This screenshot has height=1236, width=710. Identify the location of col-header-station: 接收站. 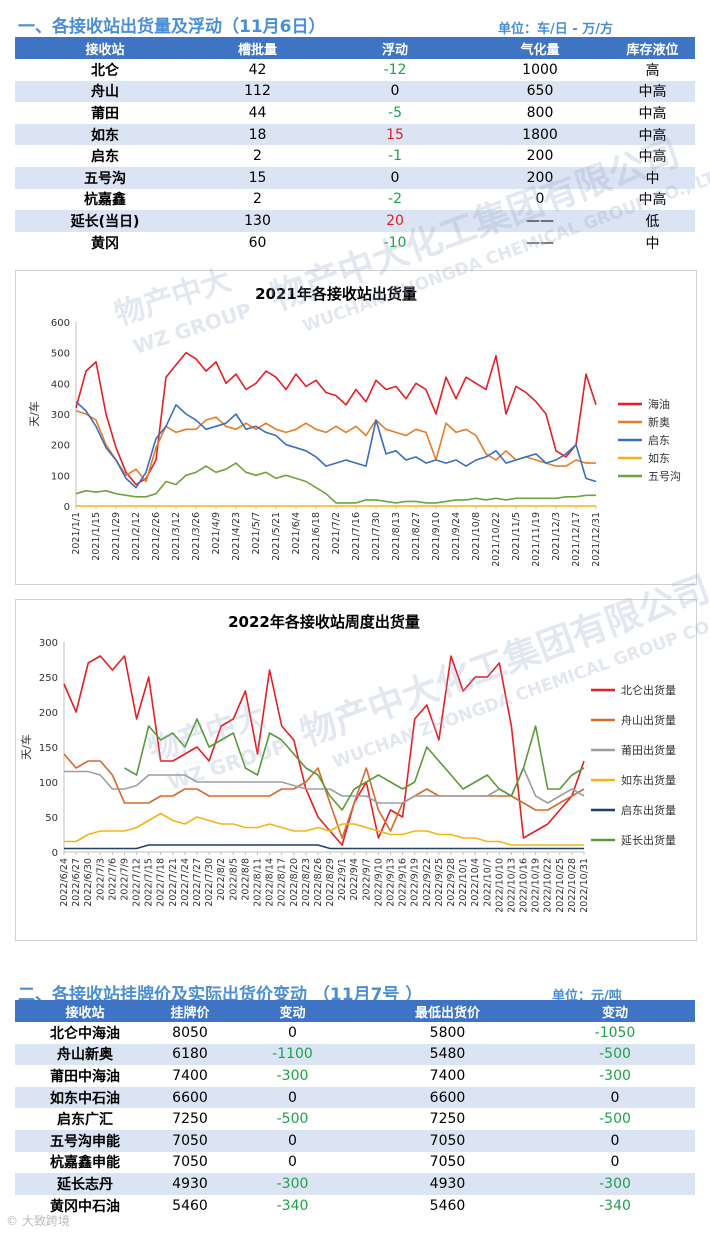
(85, 1011).